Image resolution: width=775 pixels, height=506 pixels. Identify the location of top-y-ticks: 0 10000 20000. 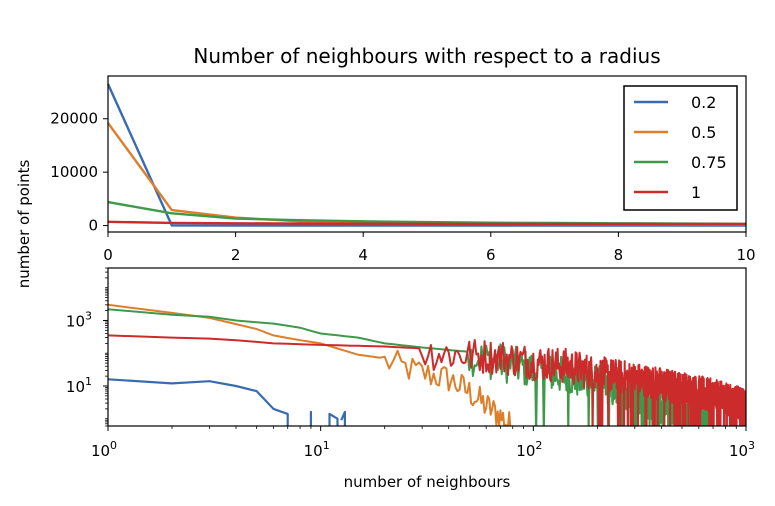
(79, 172).